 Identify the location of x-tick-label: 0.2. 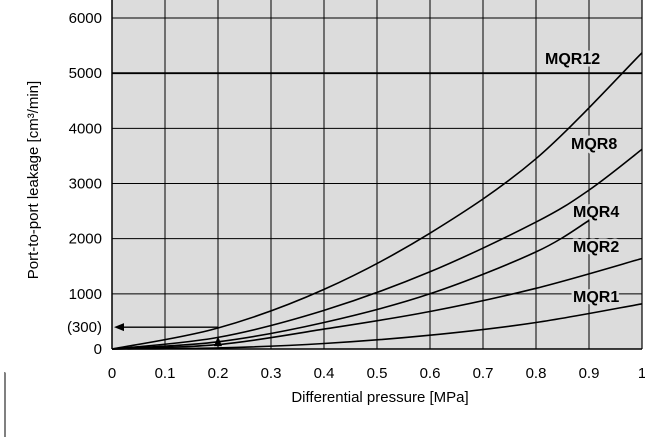
(218, 373).